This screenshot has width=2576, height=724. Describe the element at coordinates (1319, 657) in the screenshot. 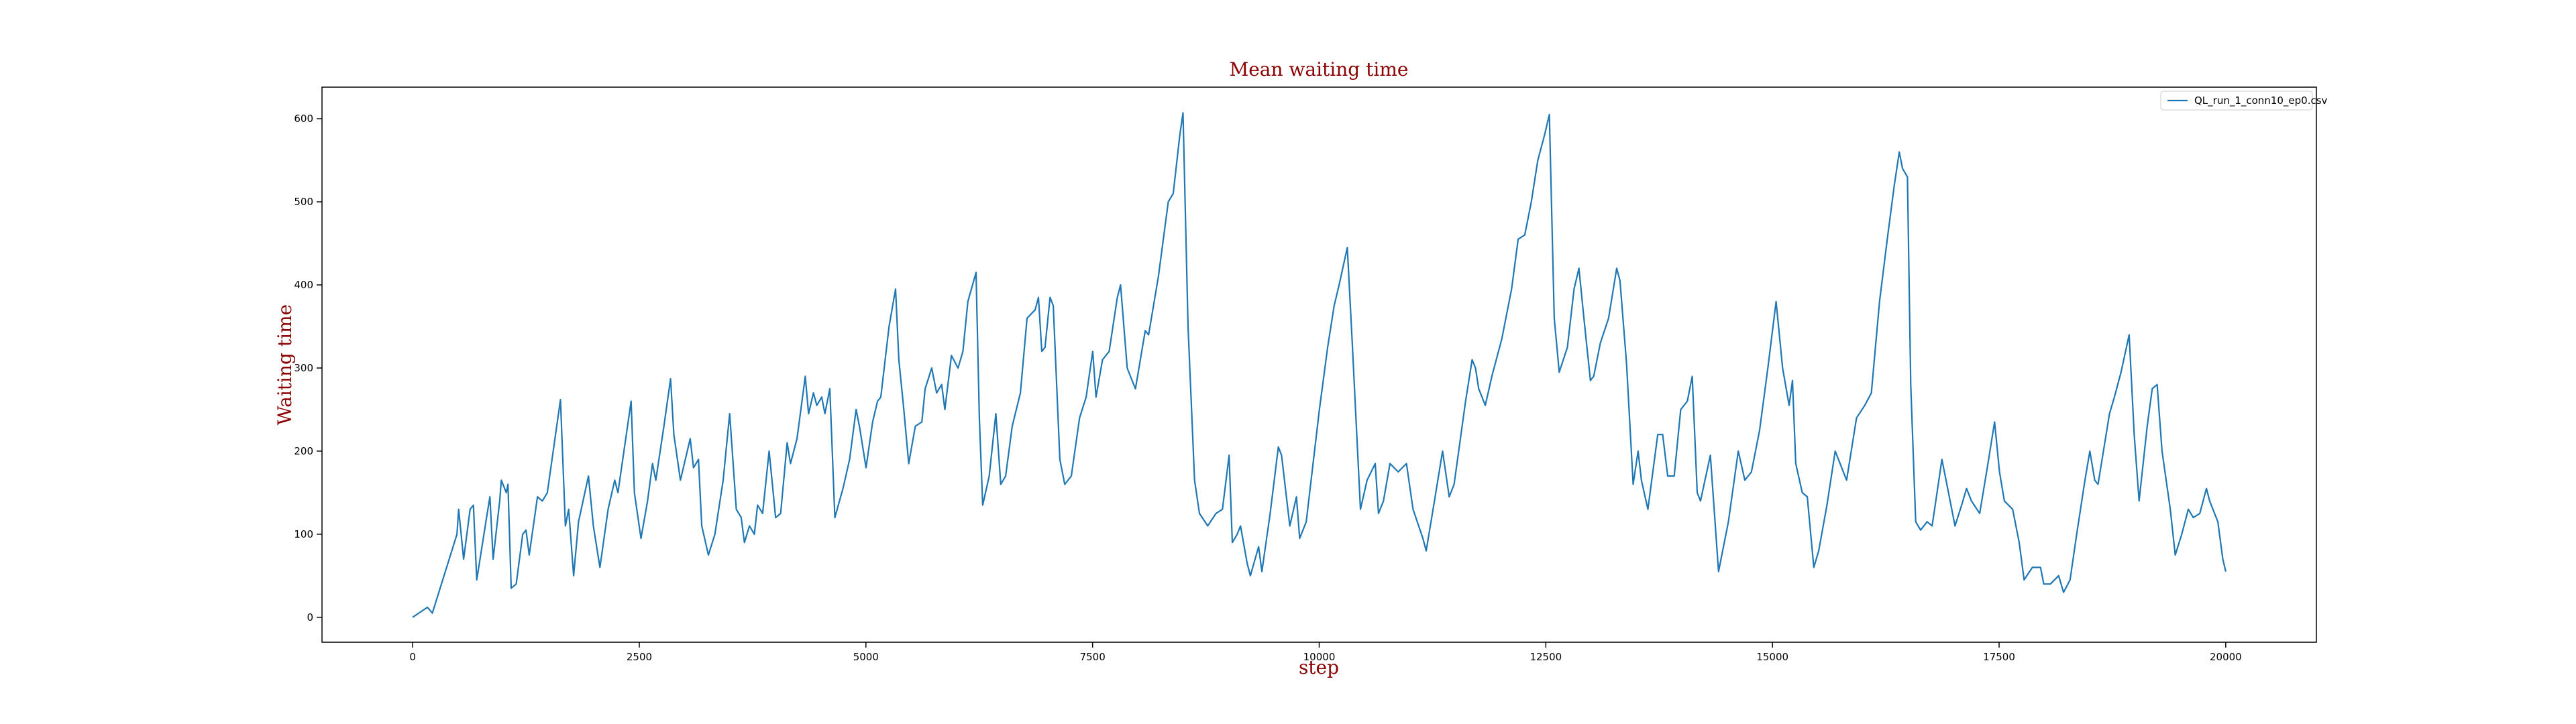

I see `x-tick-label: 10000` at that location.